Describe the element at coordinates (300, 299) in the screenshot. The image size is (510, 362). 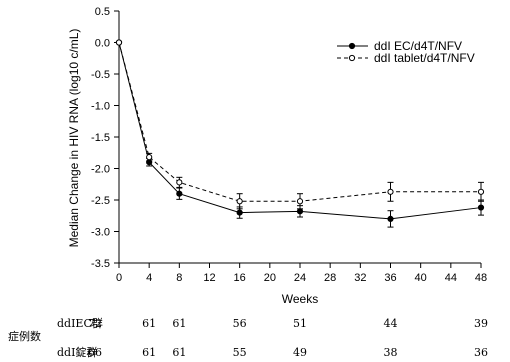
I see `x-axis-title: Weeks` at that location.